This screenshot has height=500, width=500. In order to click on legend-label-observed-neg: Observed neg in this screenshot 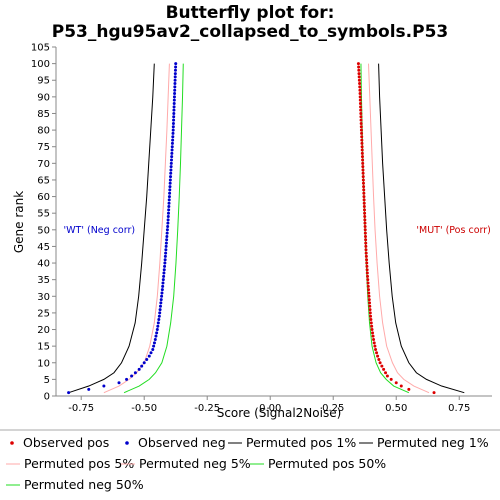, I will do `click(182, 442)`.